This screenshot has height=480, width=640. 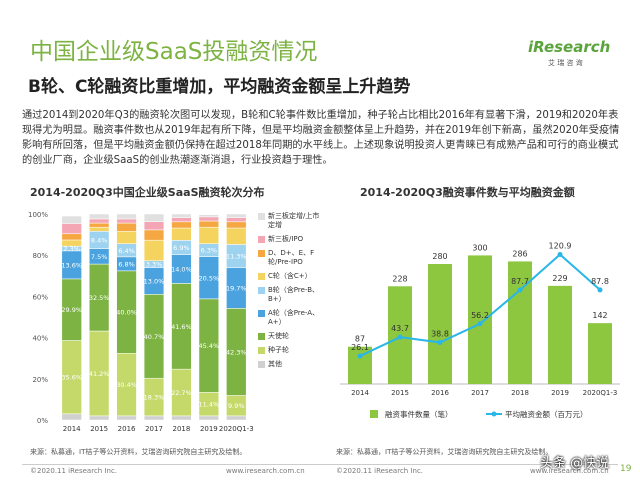 I want to click on data-label: 32.5%, so click(x=99, y=298).